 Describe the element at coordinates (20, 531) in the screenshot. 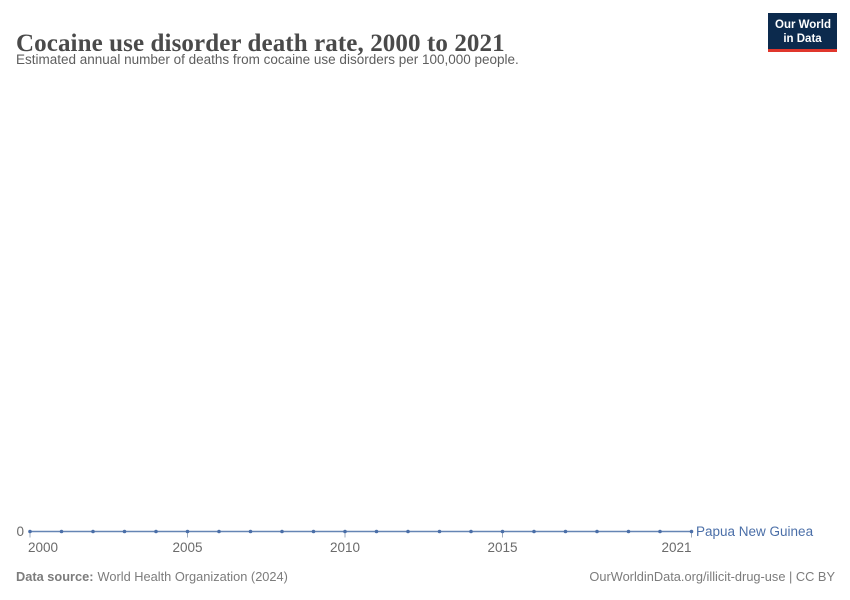

I see `y-axis-tick-label: 0` at that location.